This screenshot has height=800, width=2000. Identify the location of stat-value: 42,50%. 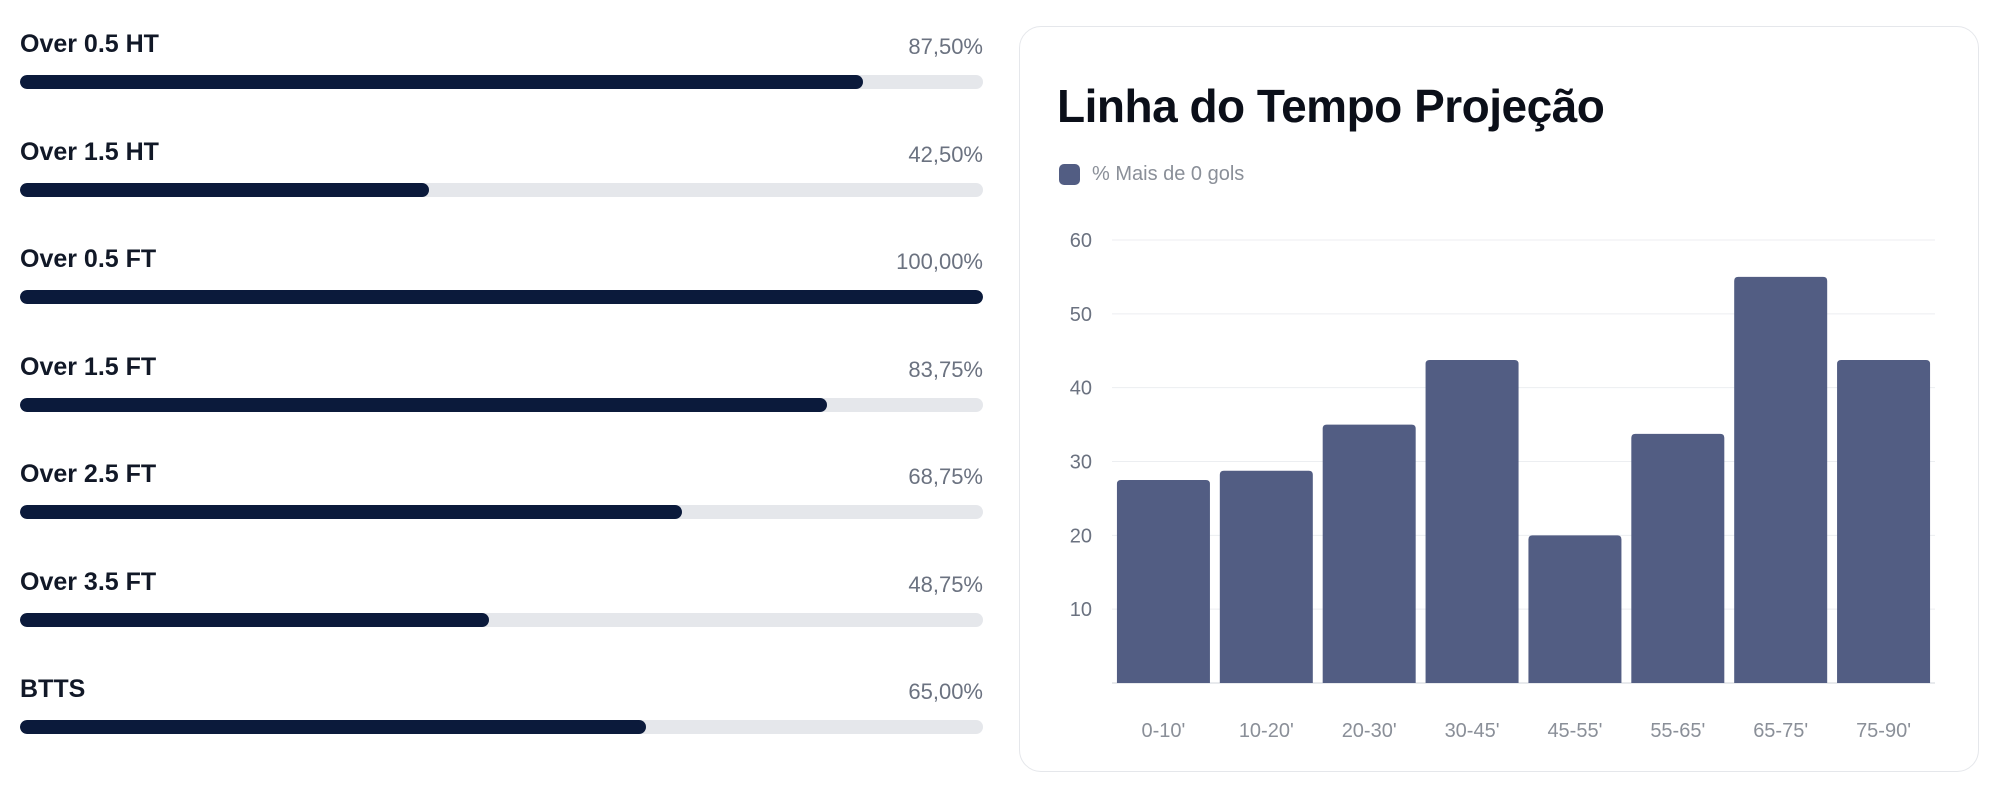
(945, 154).